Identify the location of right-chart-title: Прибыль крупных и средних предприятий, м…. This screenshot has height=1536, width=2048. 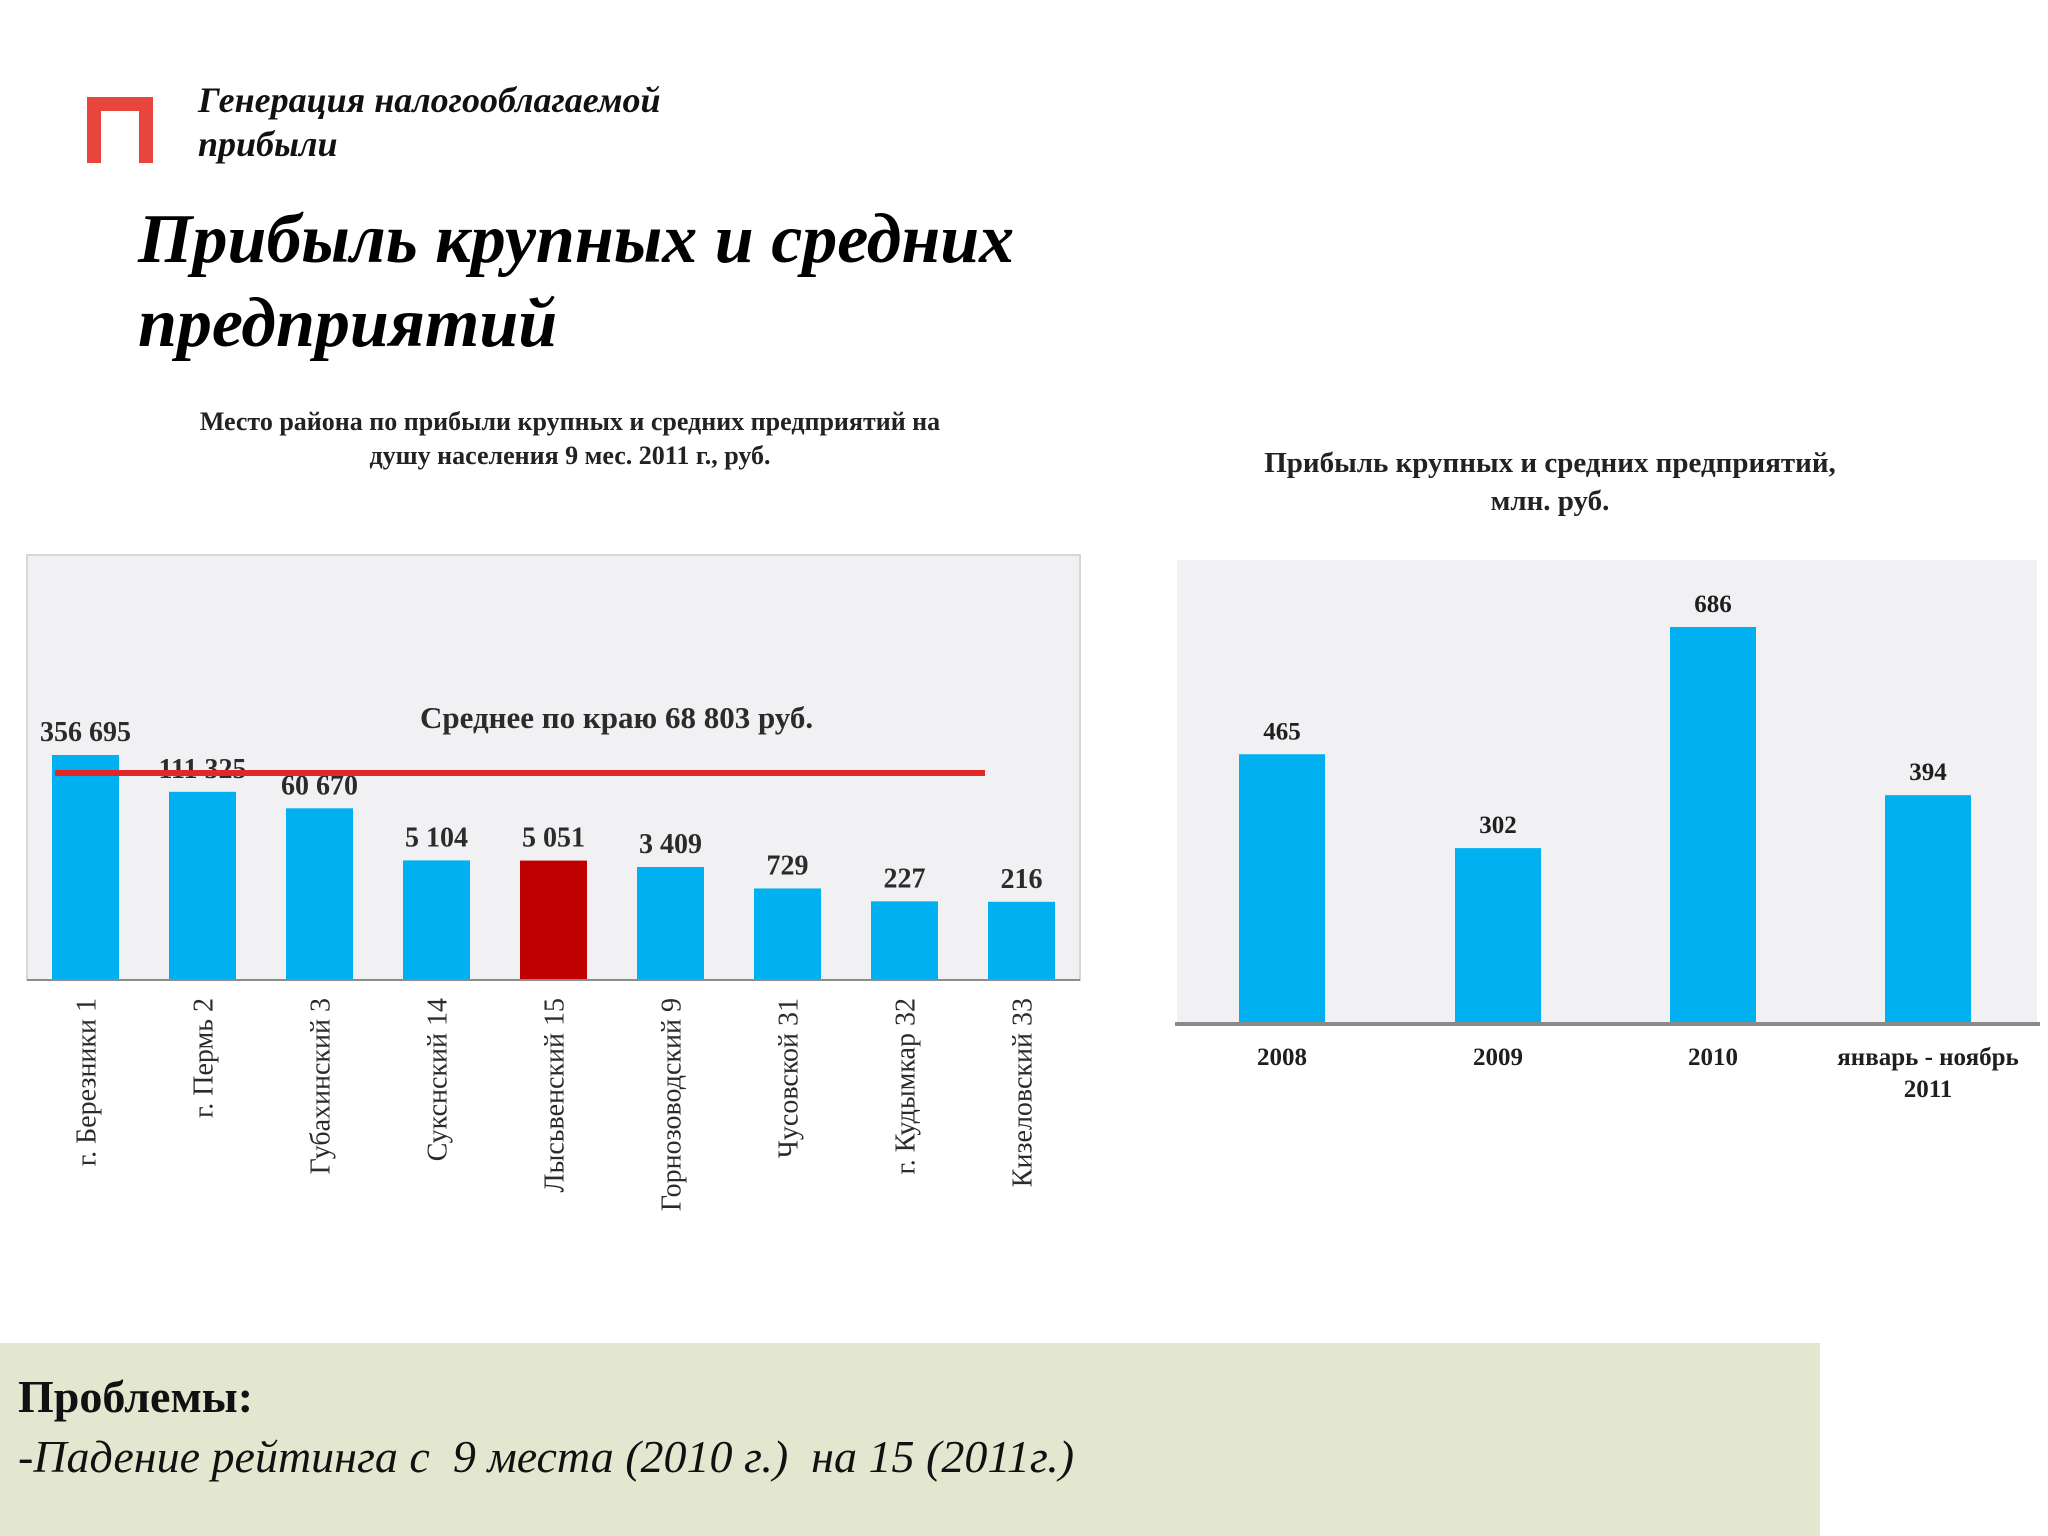
(1550, 482).